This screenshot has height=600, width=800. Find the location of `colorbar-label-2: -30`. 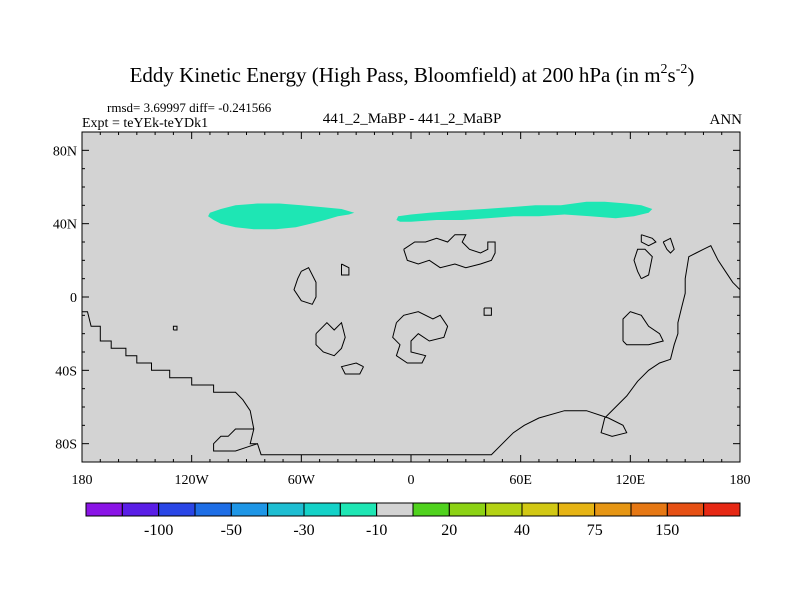

colorbar-label-2: -30 is located at coordinates (303, 530).